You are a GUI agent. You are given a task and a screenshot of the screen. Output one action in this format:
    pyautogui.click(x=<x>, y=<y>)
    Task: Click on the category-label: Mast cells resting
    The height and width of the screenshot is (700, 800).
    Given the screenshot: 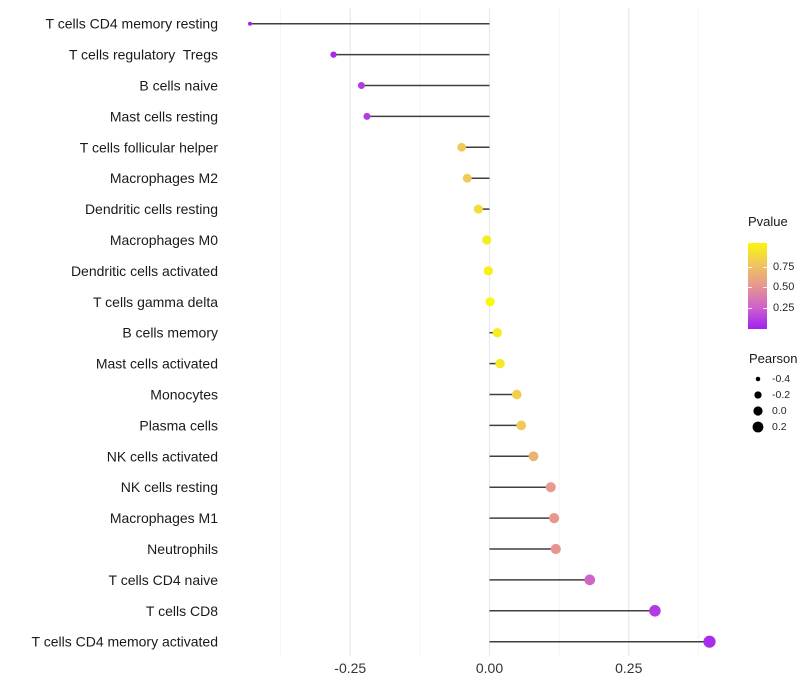 What is the action you would take?
    pyautogui.click(x=164, y=116)
    